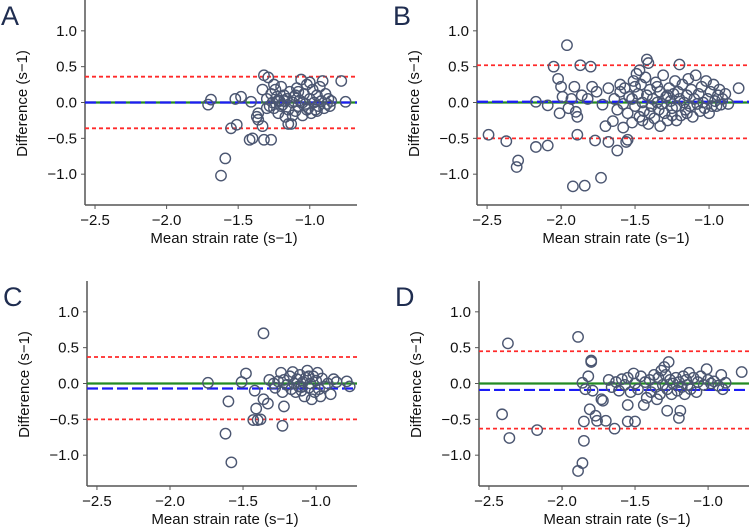 The image size is (749, 527). What do you see at coordinates (405, 297) in the screenshot?
I see `panel-letter: D` at bounding box center [405, 297].